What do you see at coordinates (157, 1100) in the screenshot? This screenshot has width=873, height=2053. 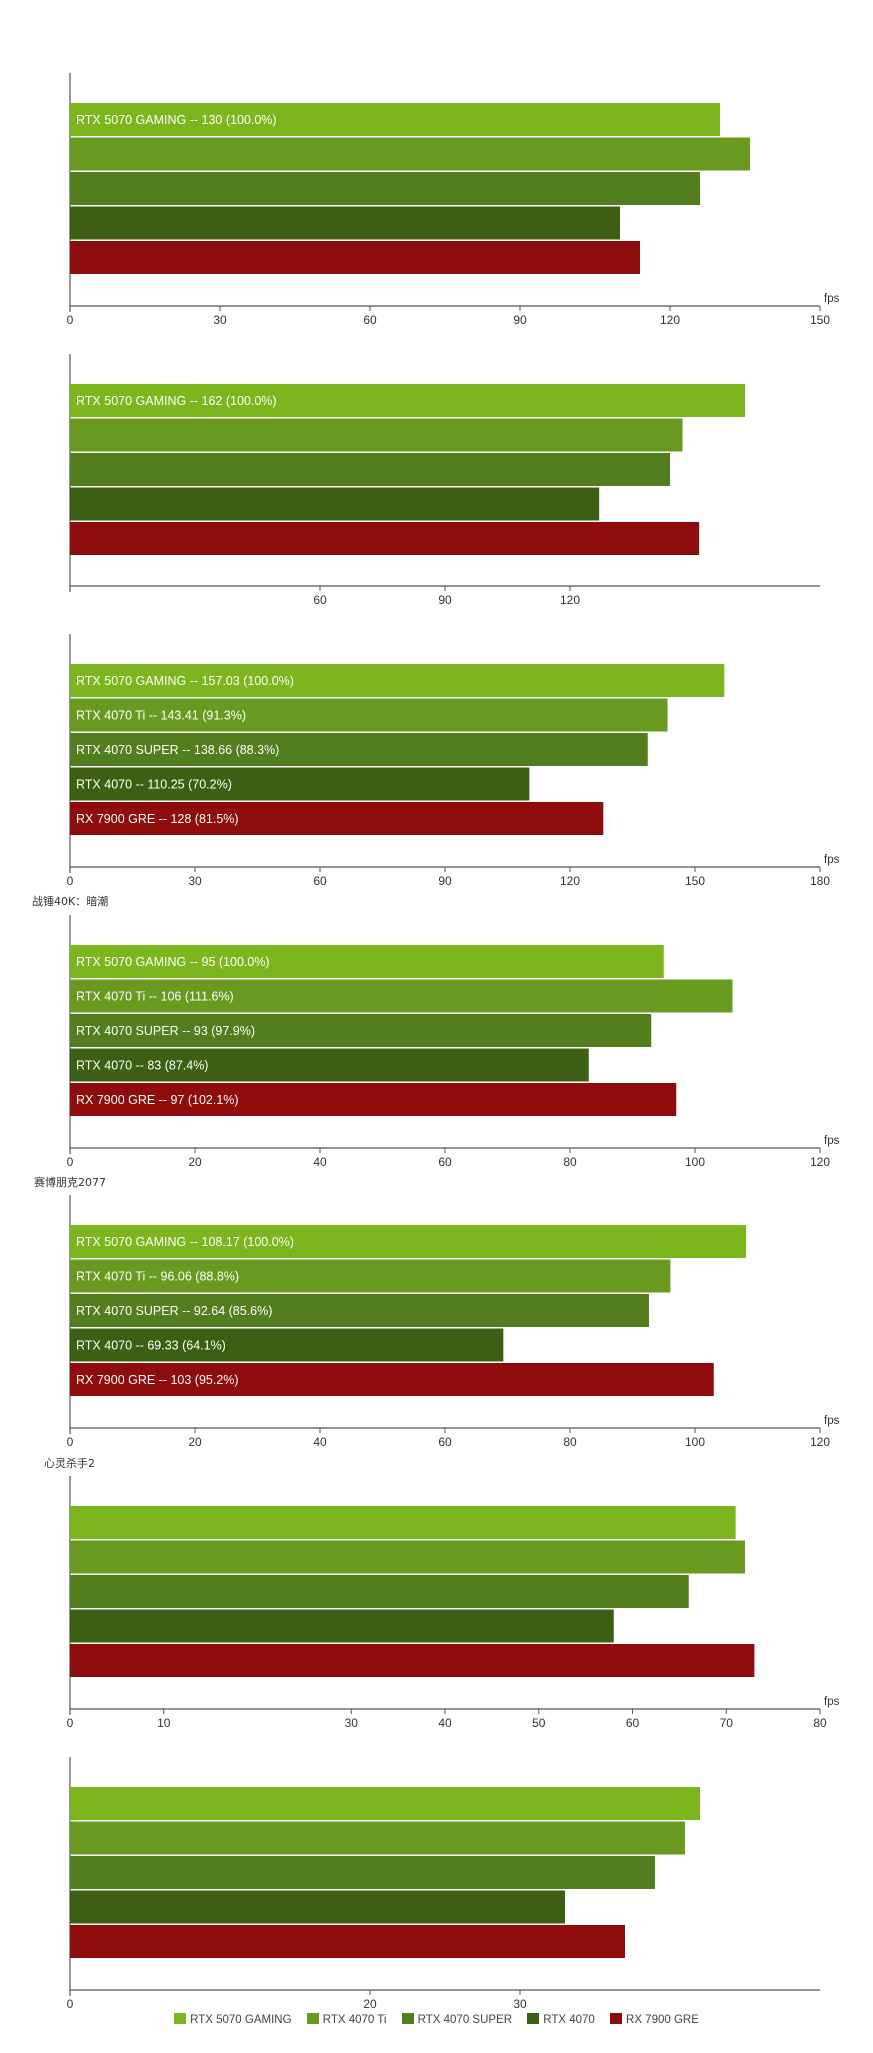 I see `bar-data-label: RX 7900 GRE -- 97 (102.1%)` at bounding box center [157, 1100].